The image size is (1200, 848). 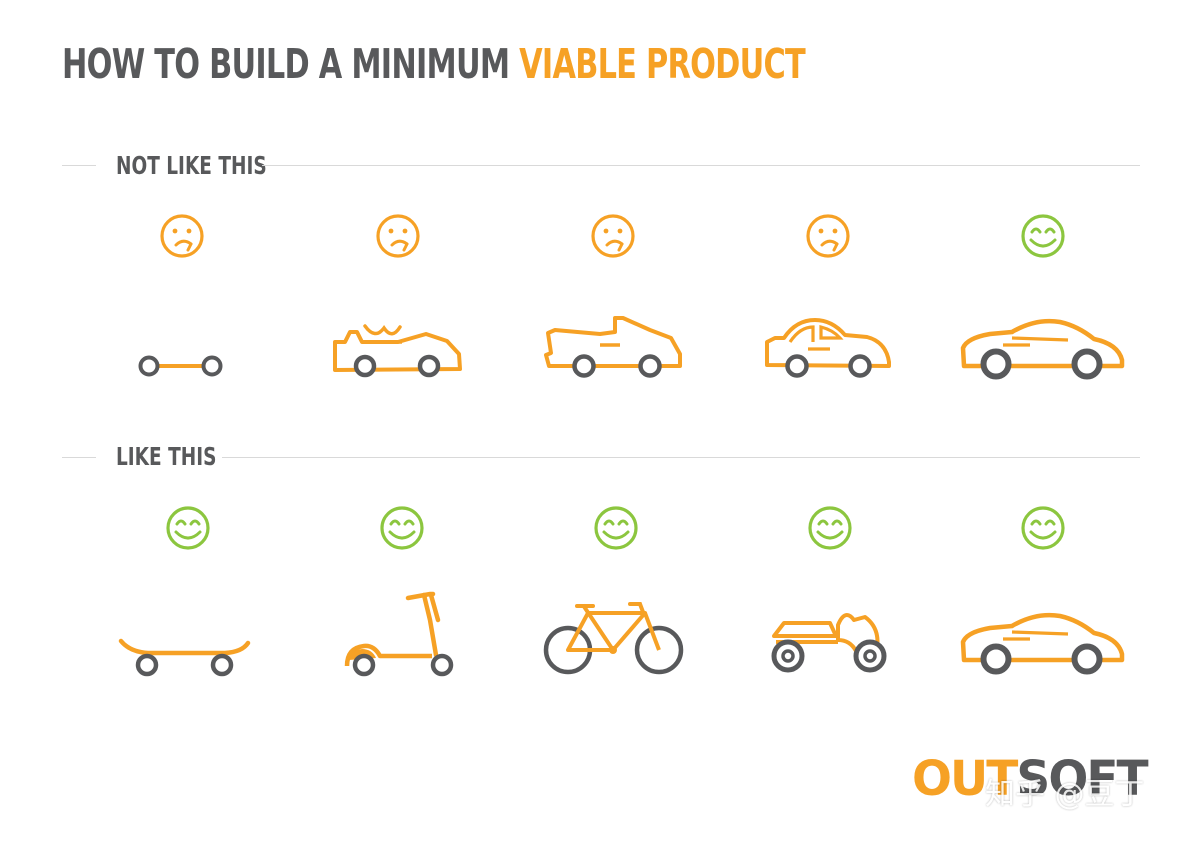 What do you see at coordinates (397, 350) in the screenshot?
I see `car-body-icon` at bounding box center [397, 350].